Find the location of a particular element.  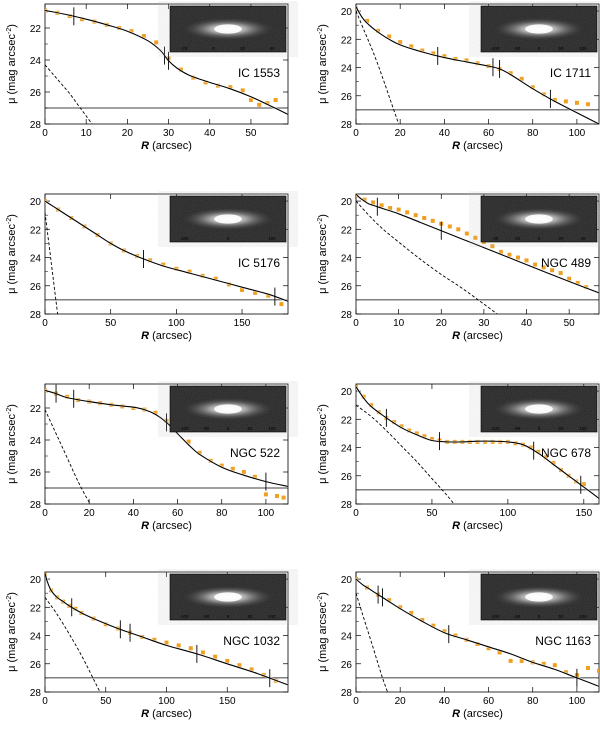

x-tick-label: 0 is located at coordinates (356, 323).